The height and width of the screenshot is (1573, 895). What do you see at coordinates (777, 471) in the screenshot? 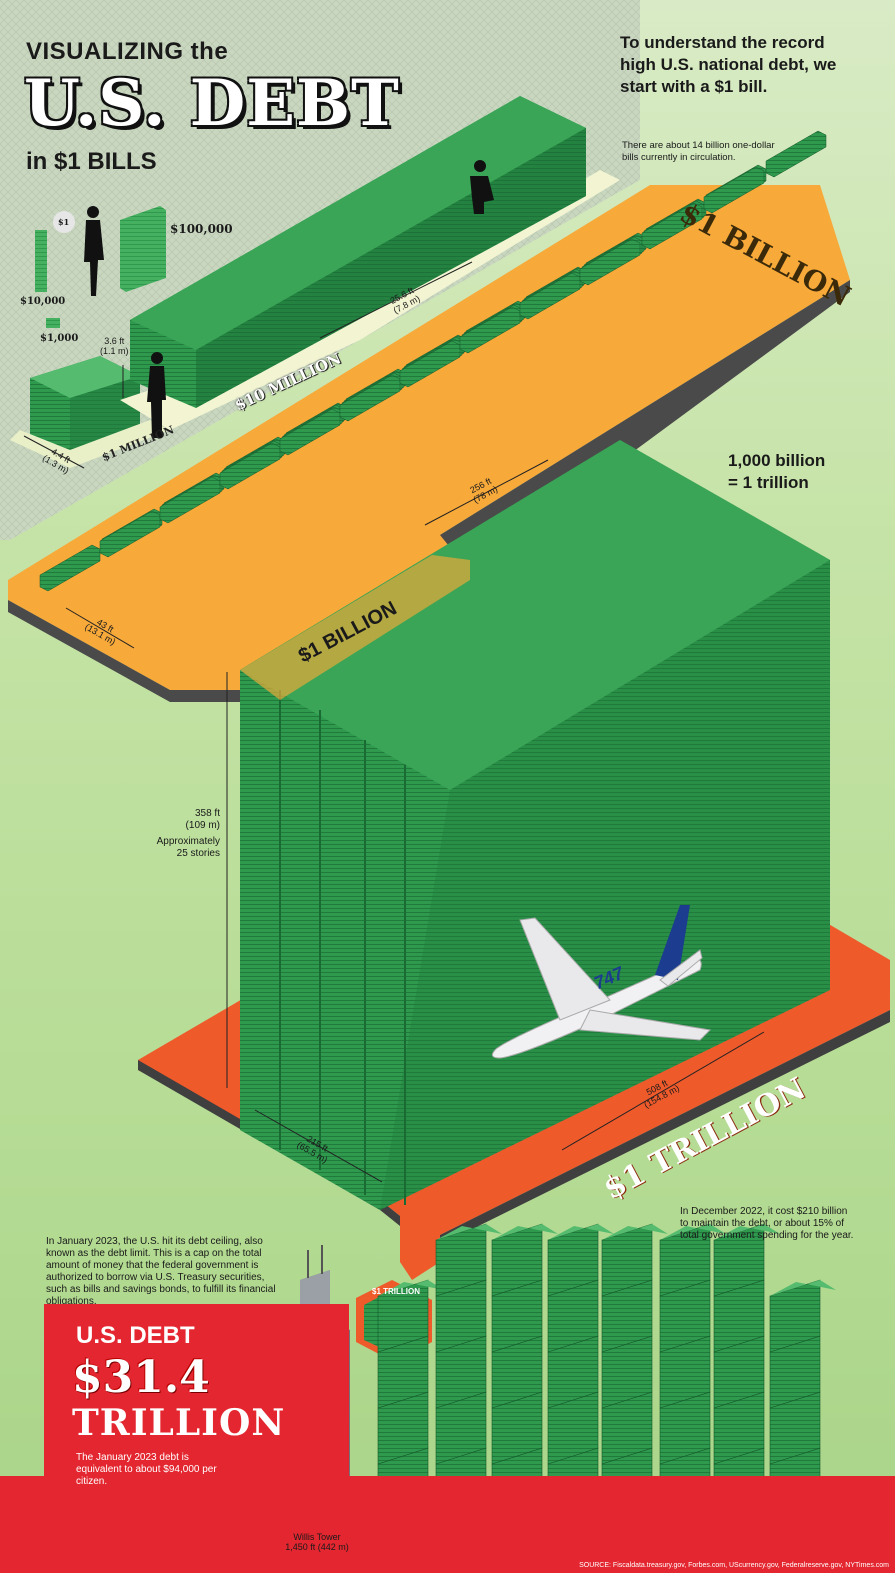
I see `trillion-equation: 1,000 billion = 1 trillion` at bounding box center [777, 471].